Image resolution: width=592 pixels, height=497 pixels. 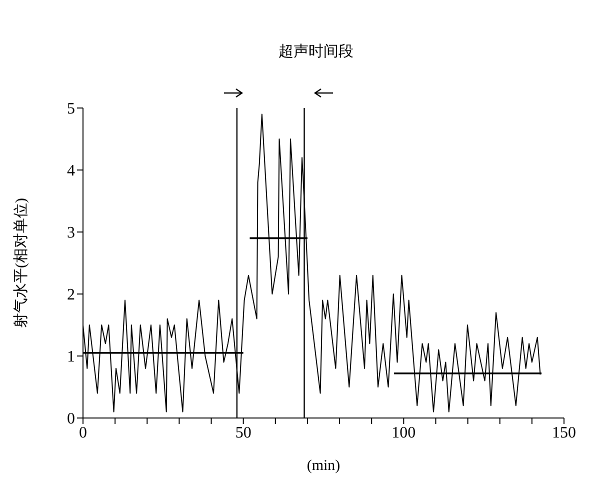 I want to click on text: 超声时间段, so click(x=316, y=51).